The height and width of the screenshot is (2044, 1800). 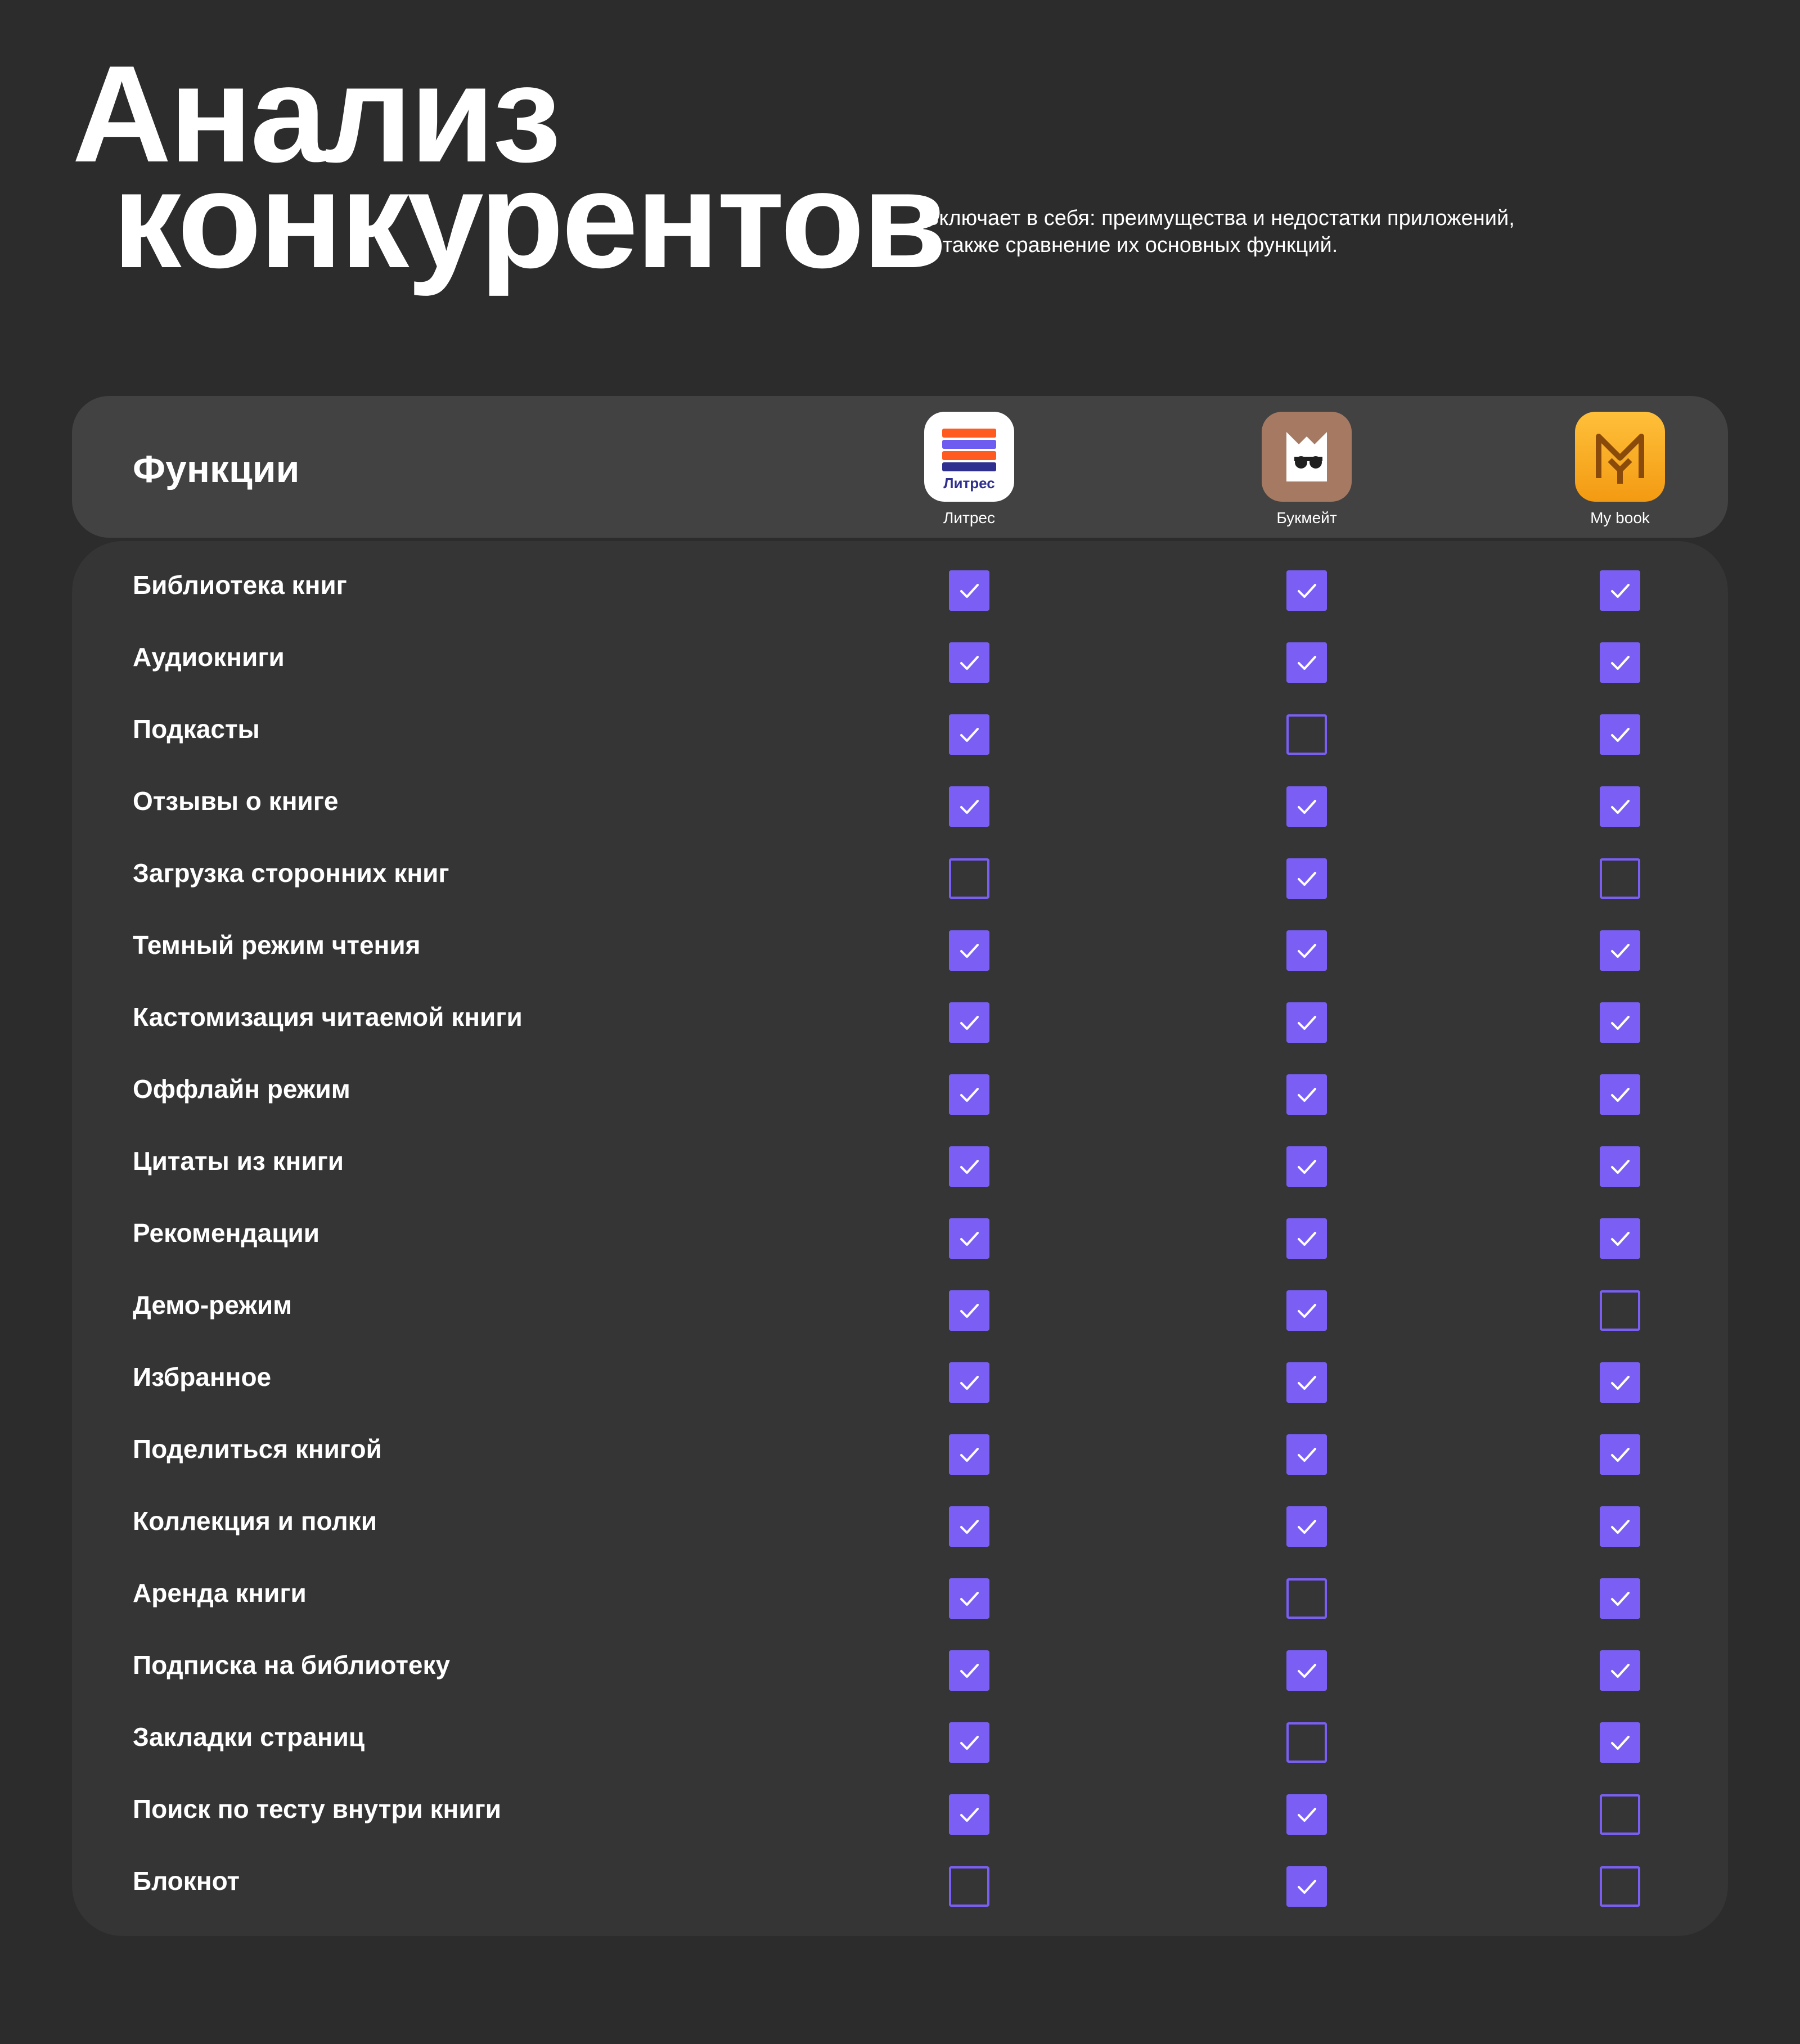 I want to click on litres-logo-icon: Литрес, so click(x=969, y=457).